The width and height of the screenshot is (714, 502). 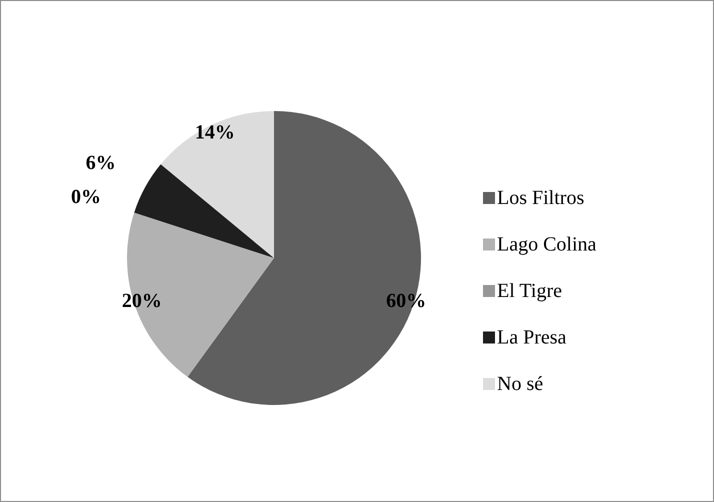 What do you see at coordinates (529, 291) in the screenshot?
I see `legend-label: El Tigre` at bounding box center [529, 291].